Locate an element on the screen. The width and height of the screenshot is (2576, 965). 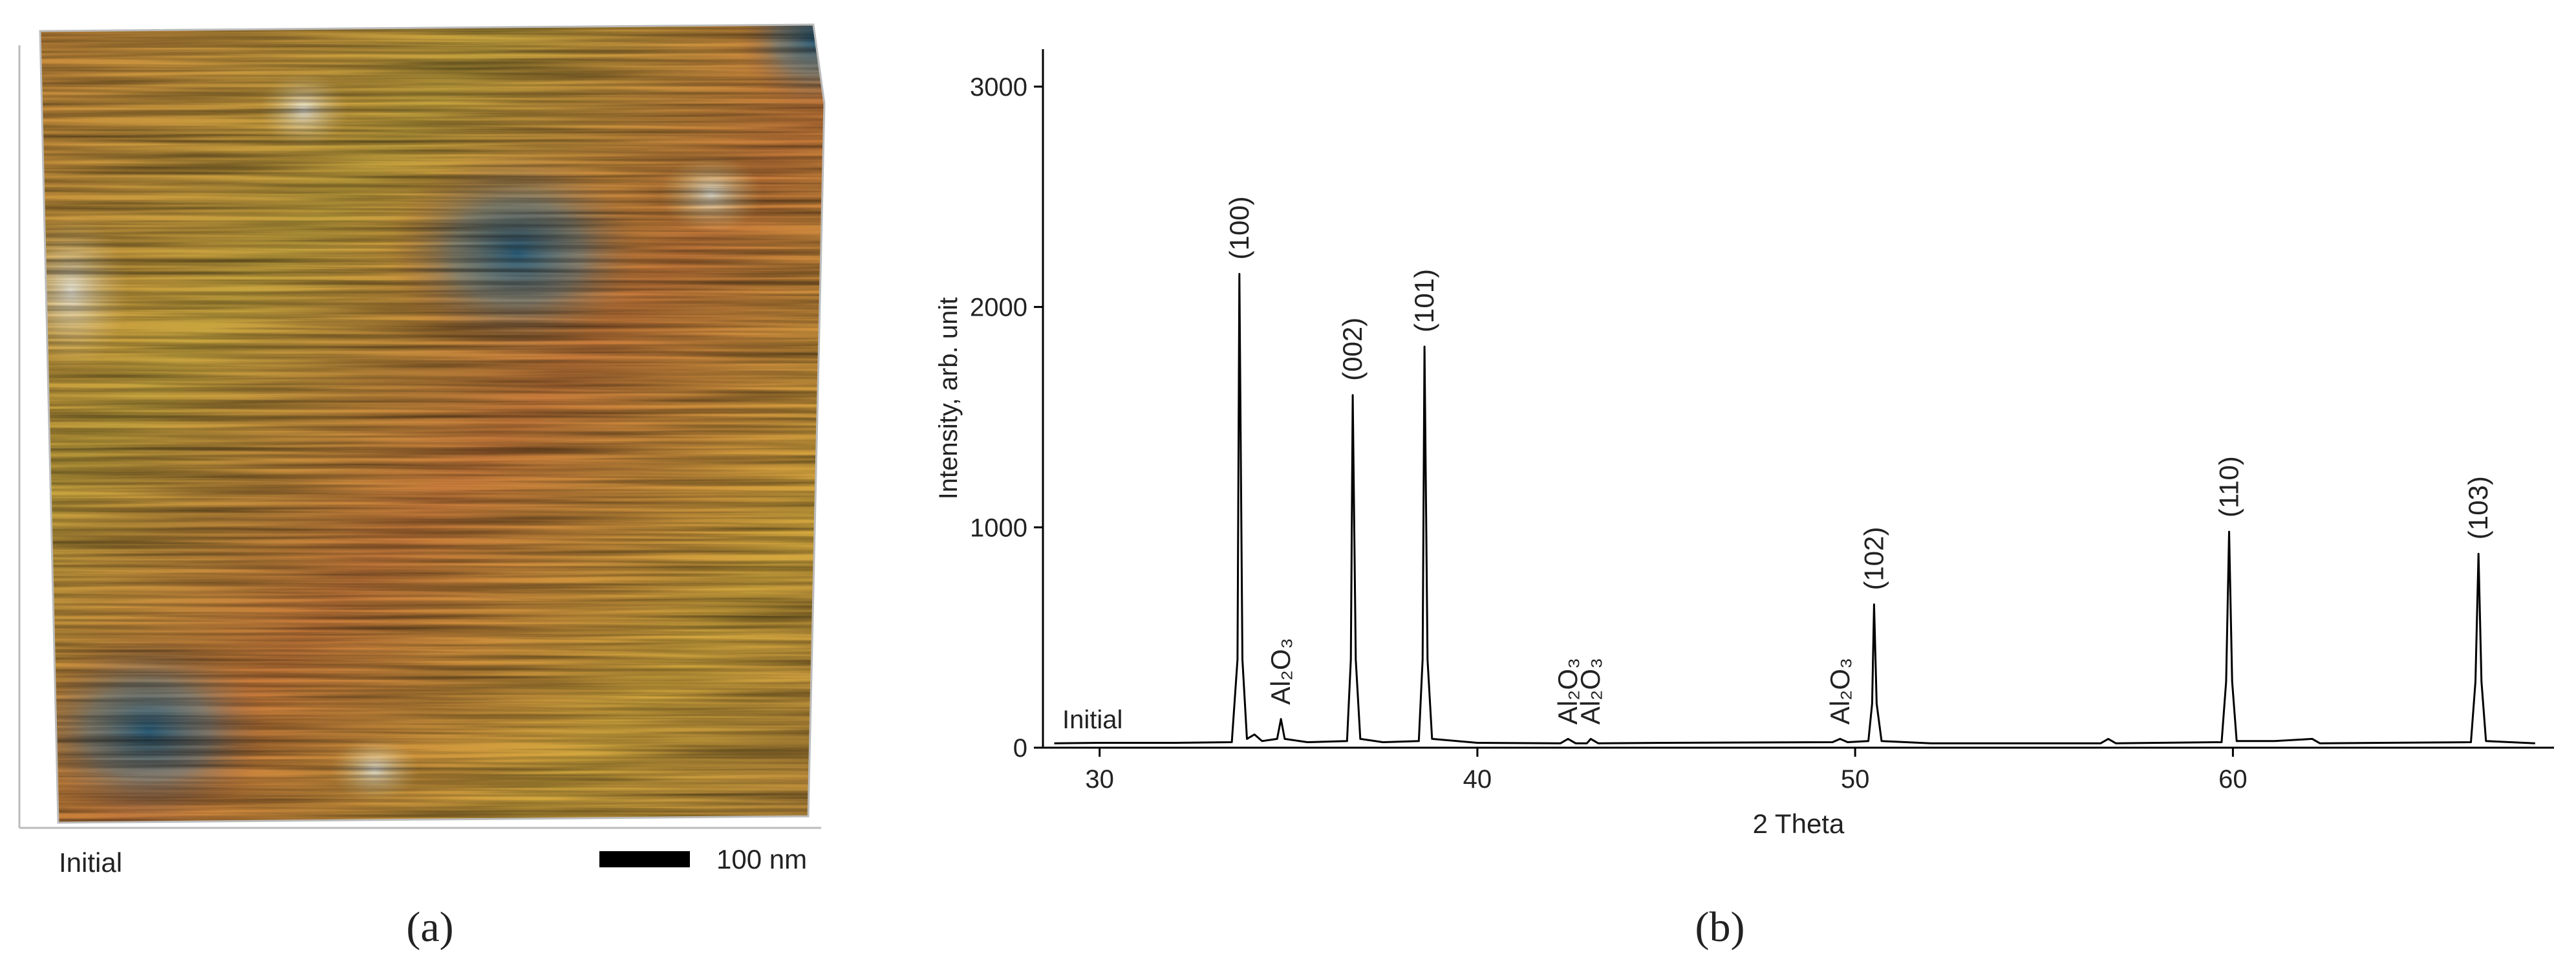
peak-label: (100) is located at coordinates (1239, 228).